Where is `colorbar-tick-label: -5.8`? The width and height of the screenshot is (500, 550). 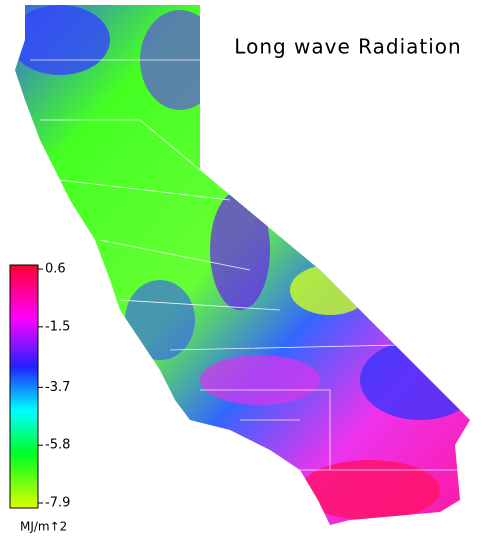
colorbar-tick-label: -5.8 is located at coordinates (57, 445).